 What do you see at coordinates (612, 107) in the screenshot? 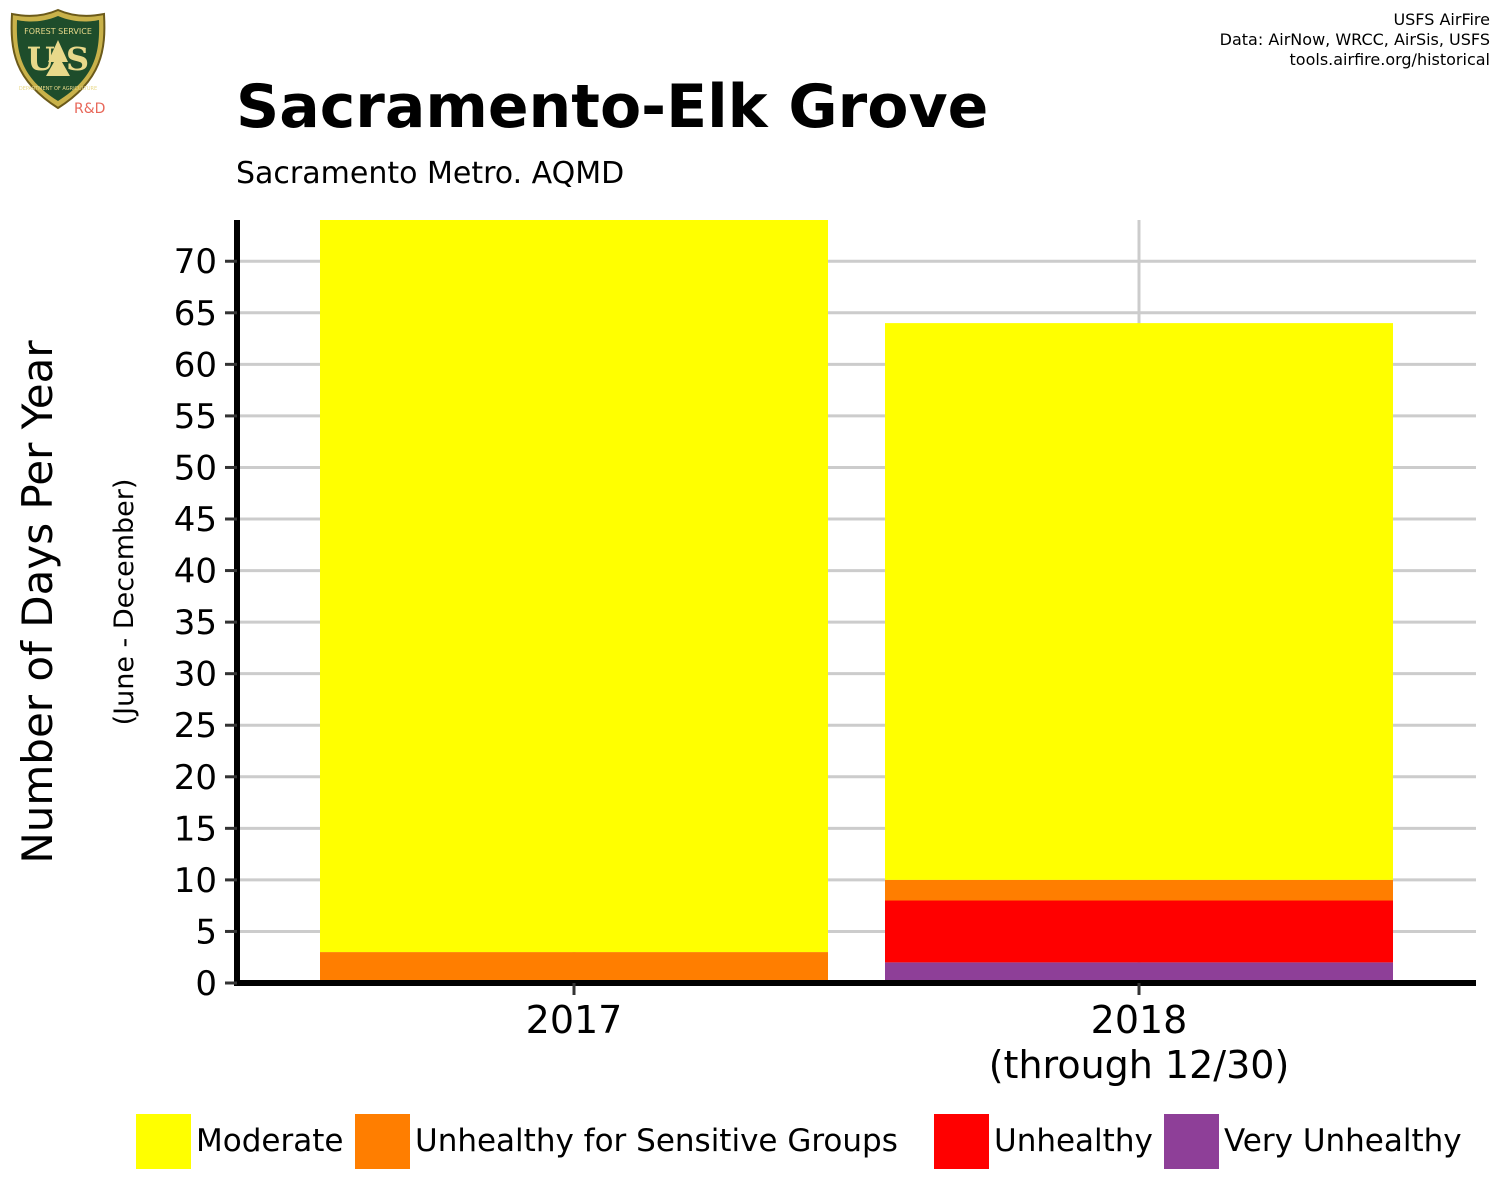
I see `chart-title: Sacramento-Elk Grove` at bounding box center [612, 107].